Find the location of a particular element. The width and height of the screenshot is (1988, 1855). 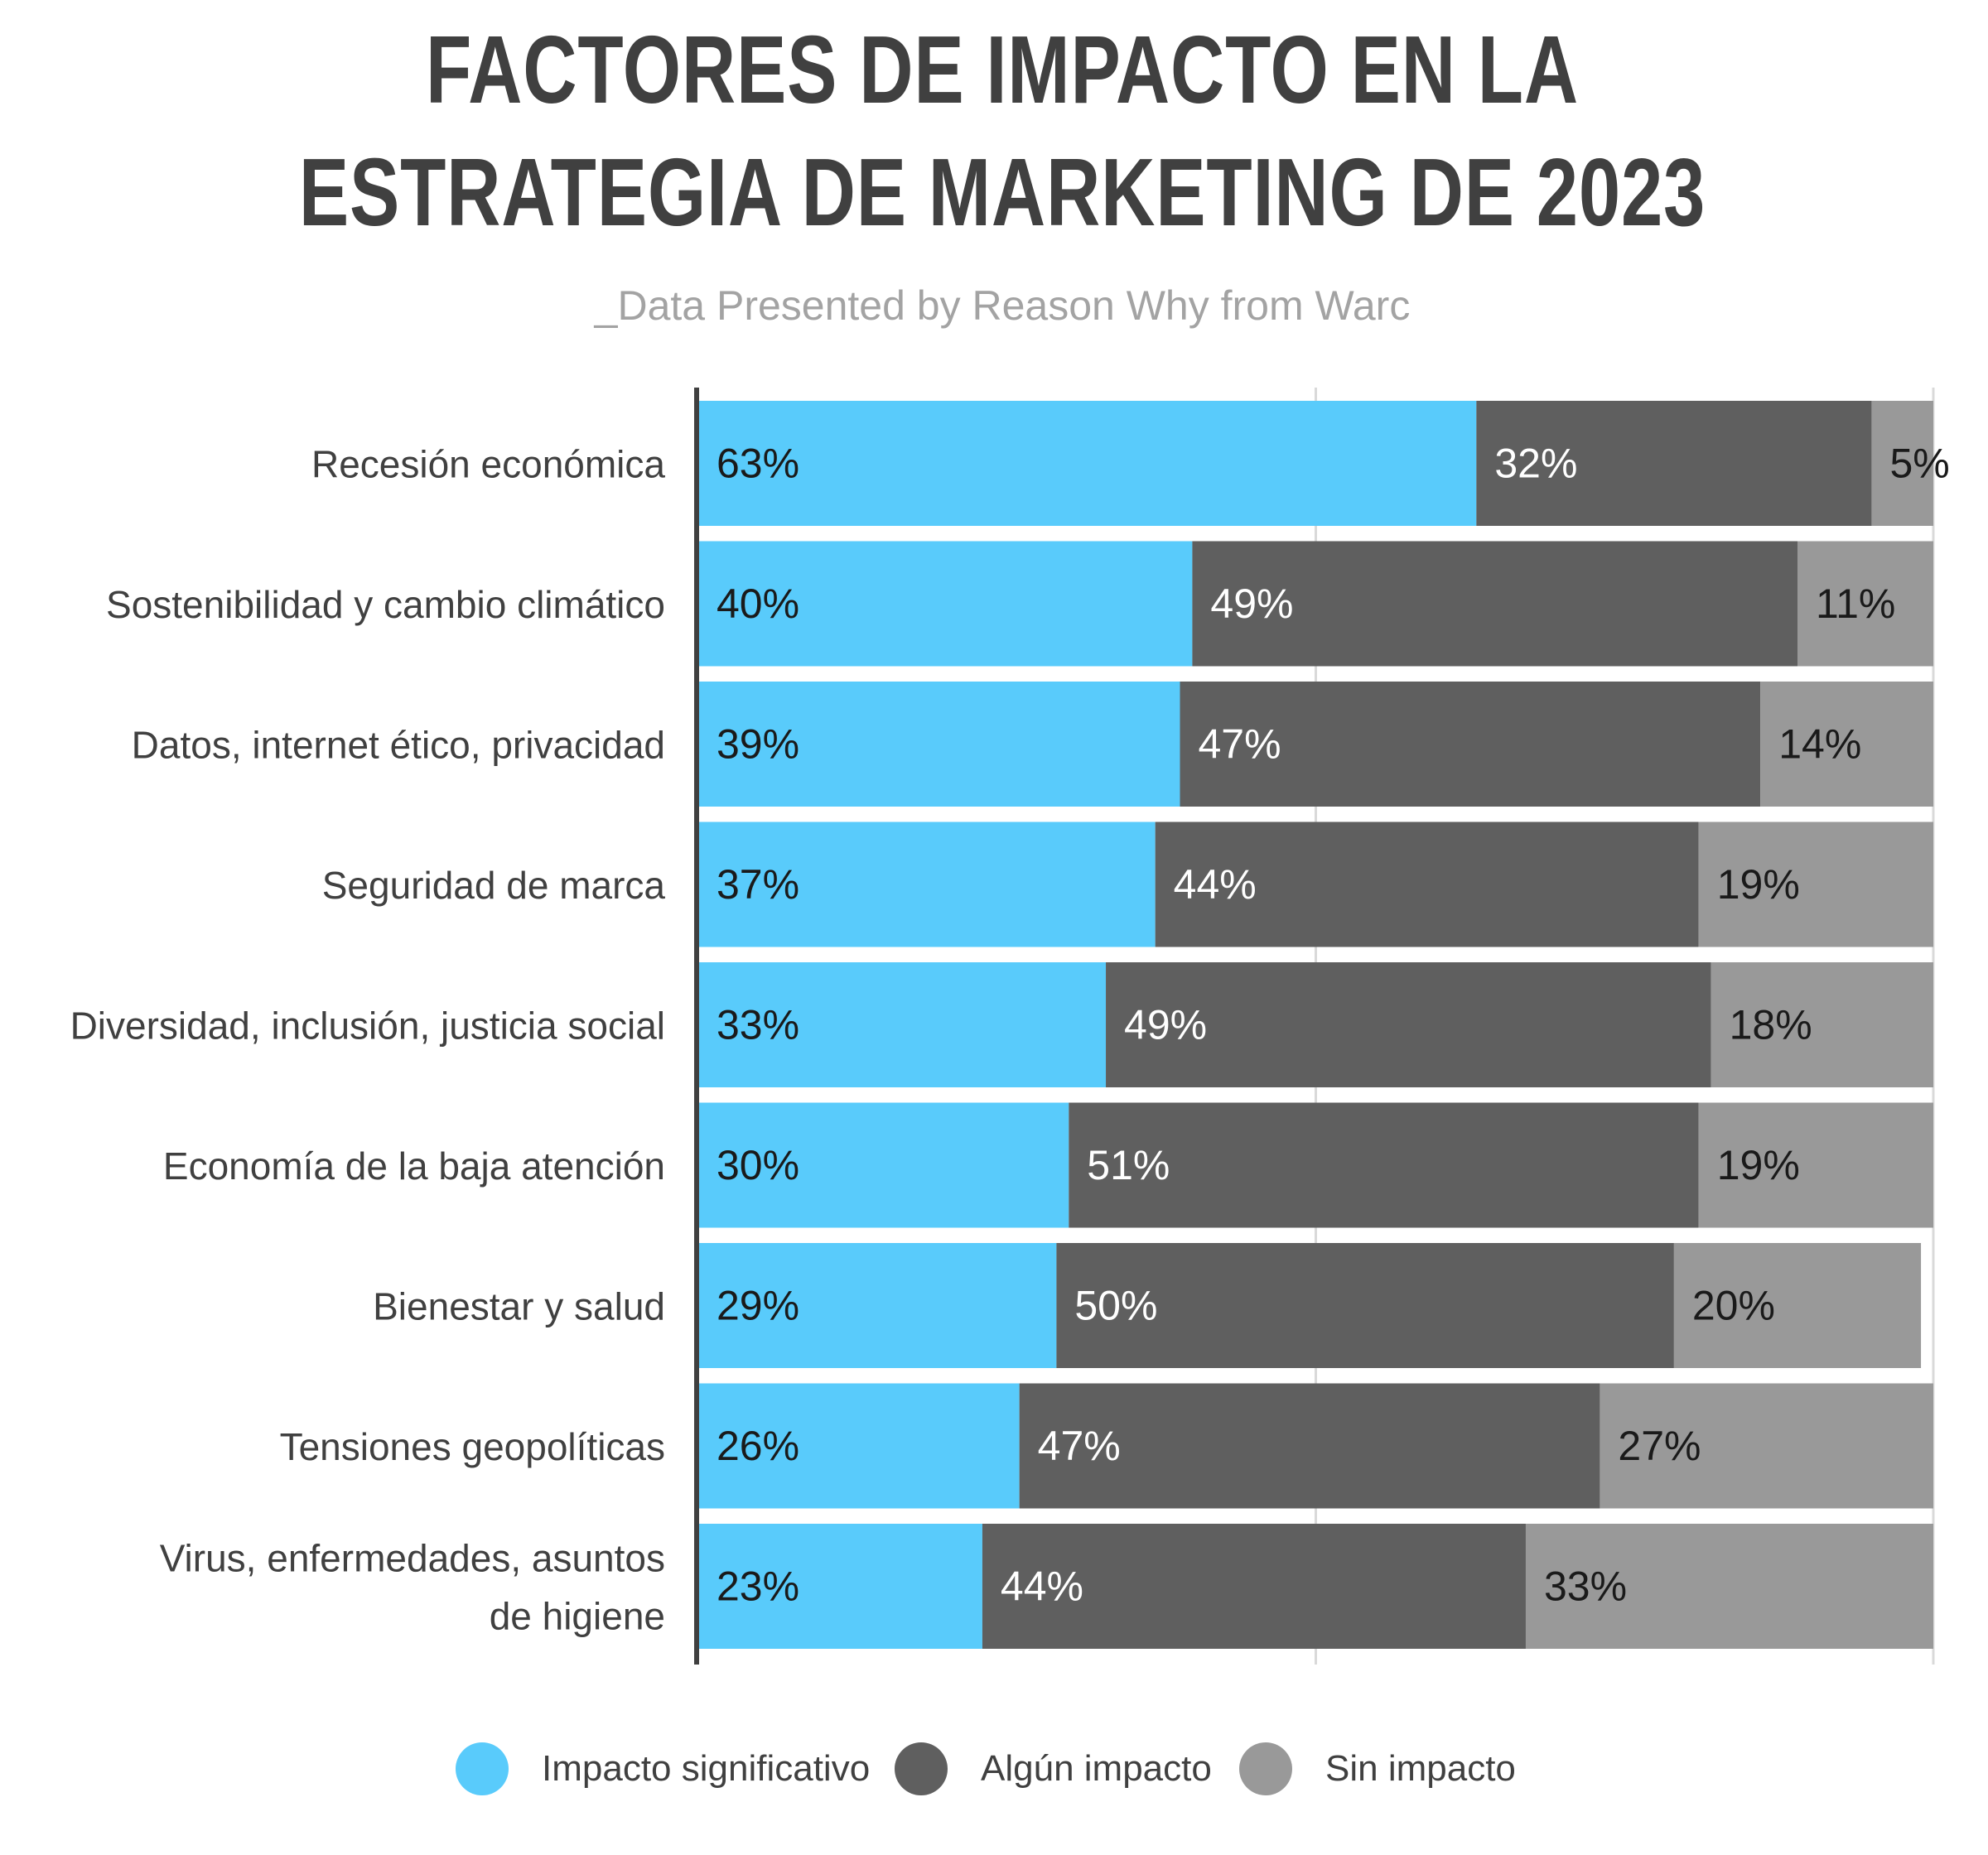

data-label: 20% is located at coordinates (1733, 1306).